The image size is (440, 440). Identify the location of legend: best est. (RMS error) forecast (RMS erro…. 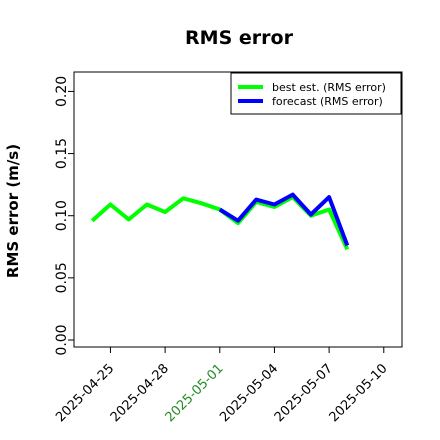
(316, 93).